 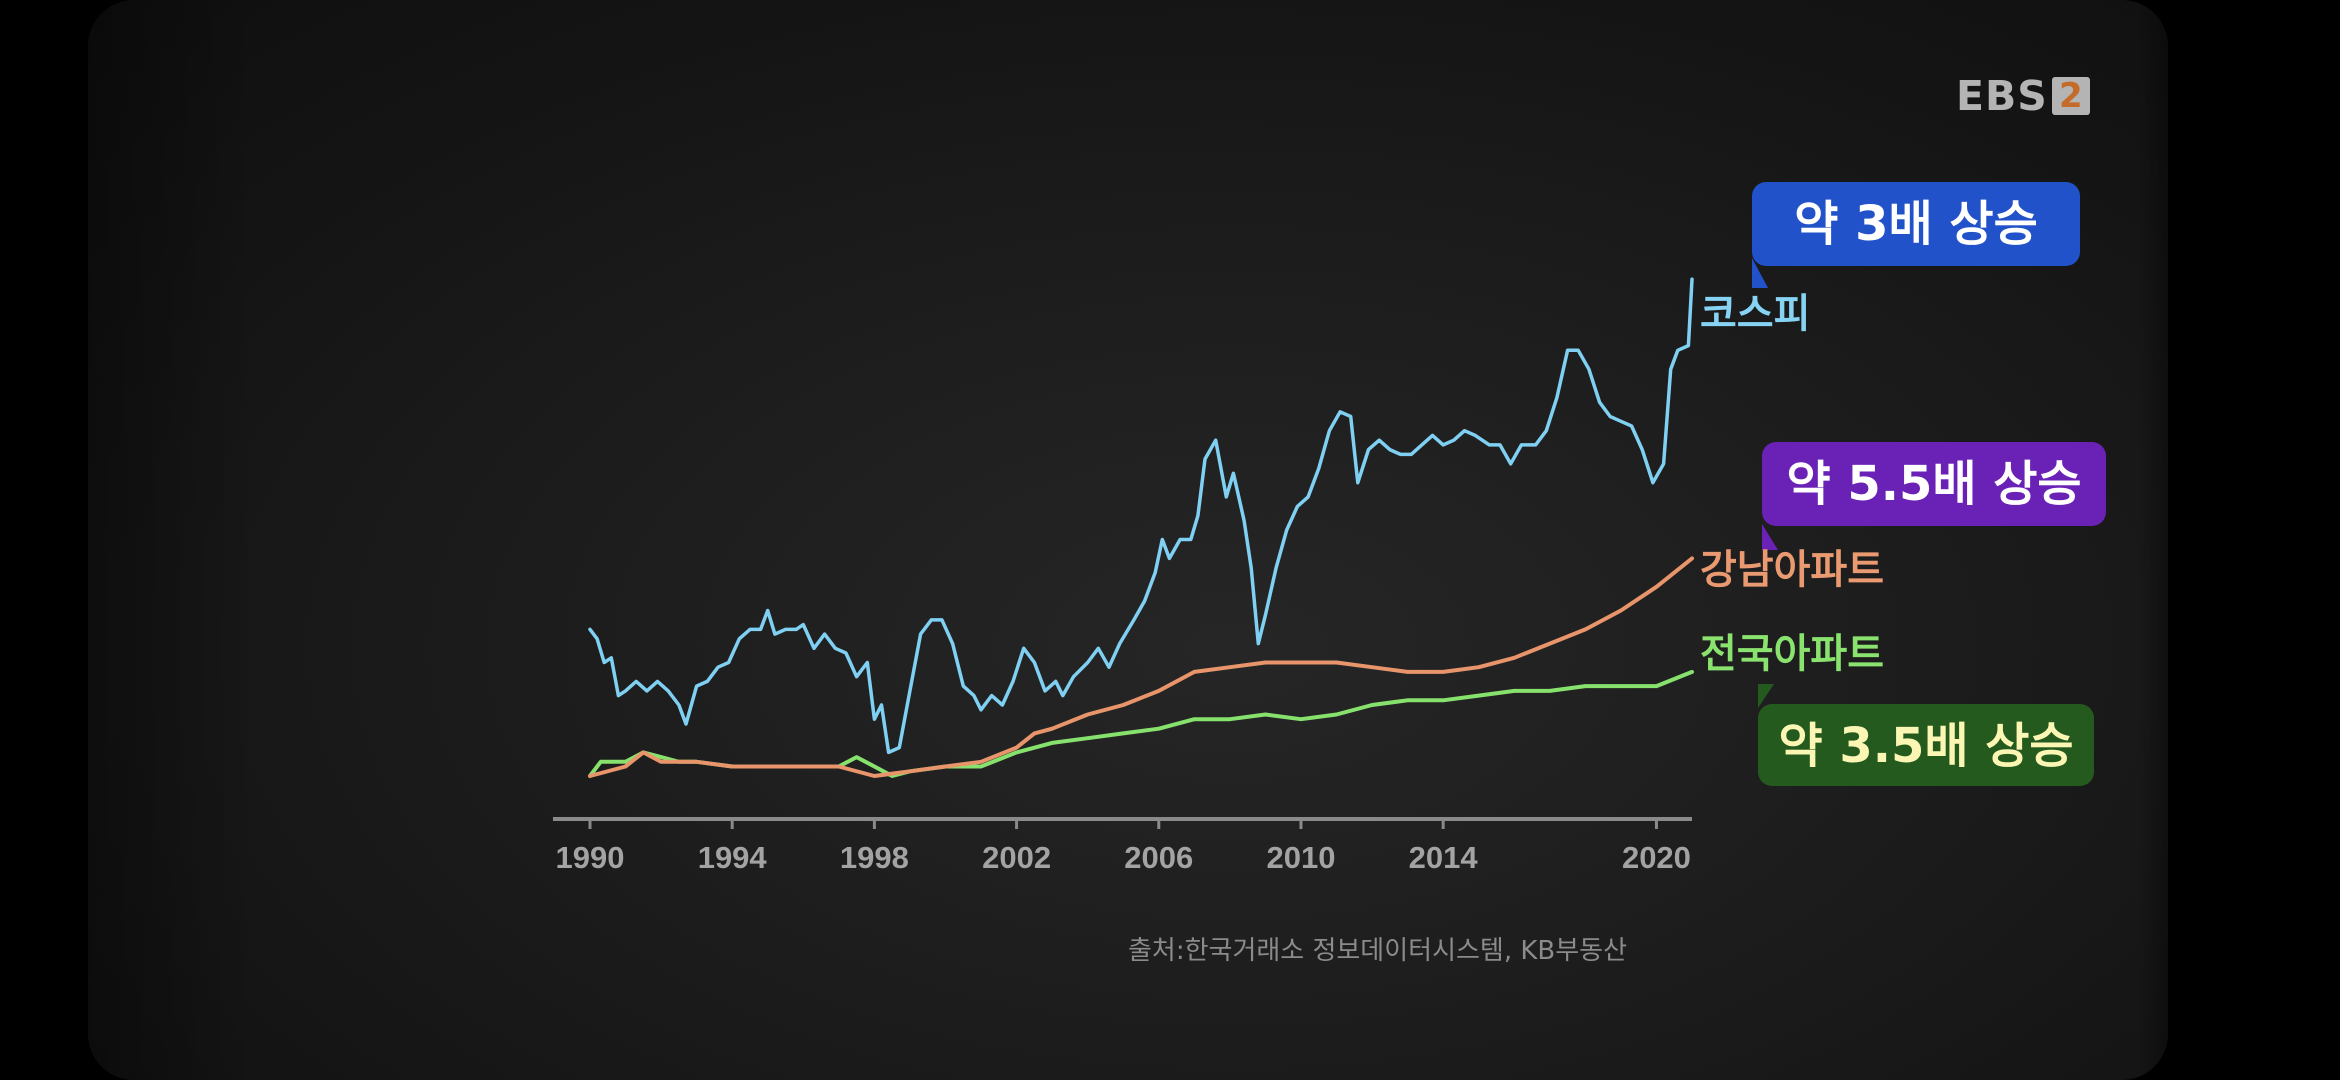 What do you see at coordinates (1792, 654) in the screenshot?
I see `series-label-nation: 전국아파트` at bounding box center [1792, 654].